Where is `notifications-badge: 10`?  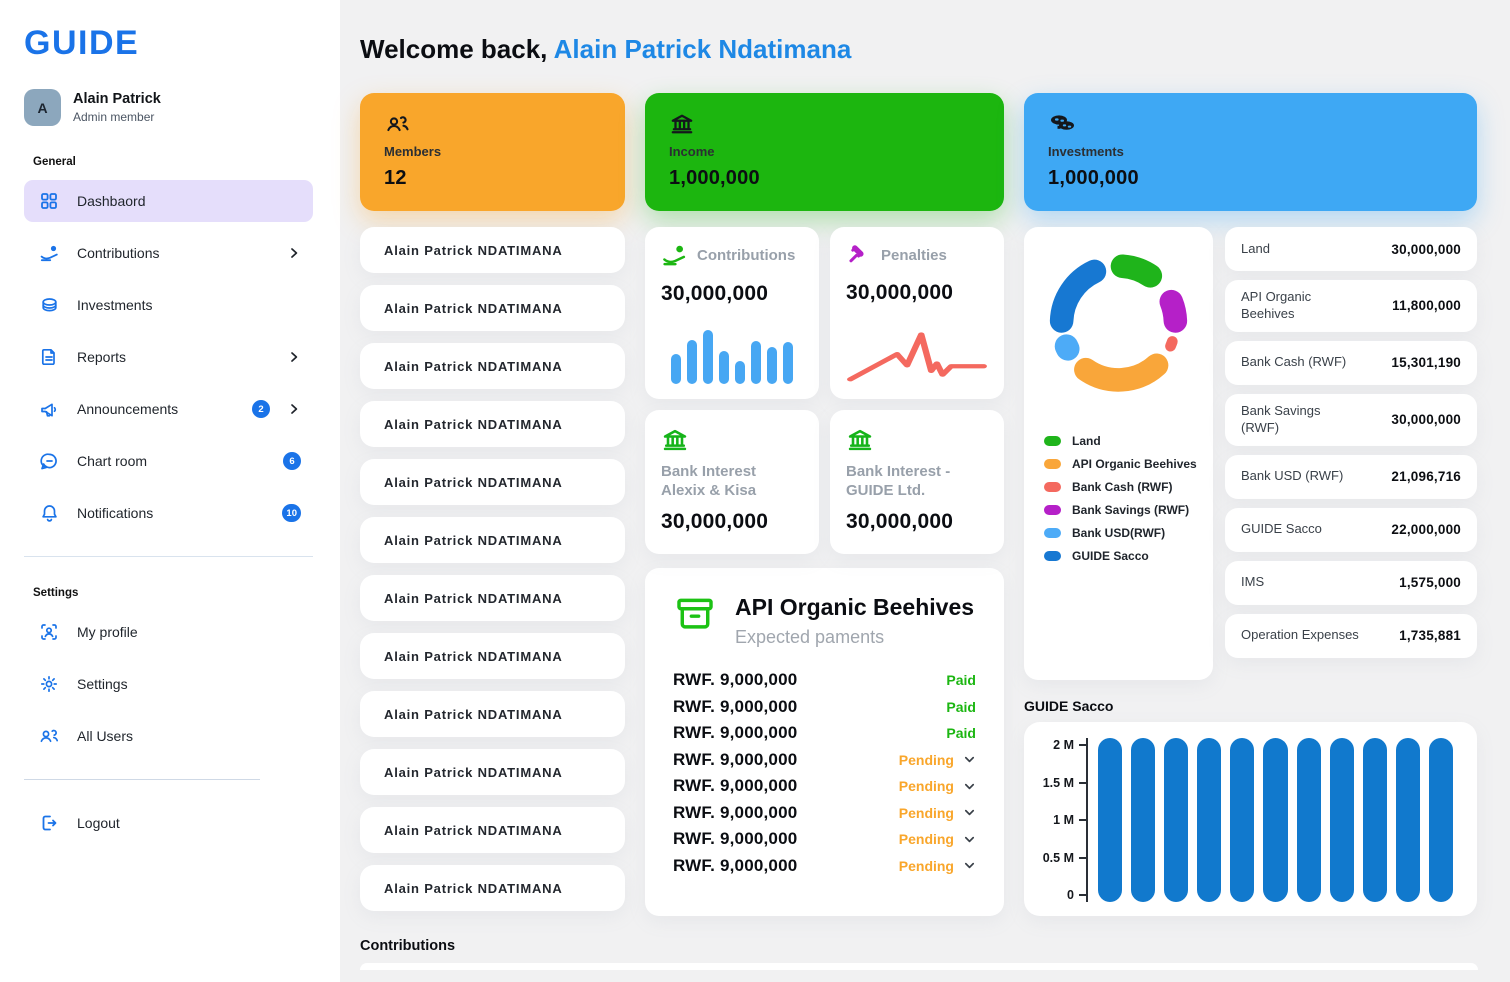
notifications-badge: 10 is located at coordinates (291, 513).